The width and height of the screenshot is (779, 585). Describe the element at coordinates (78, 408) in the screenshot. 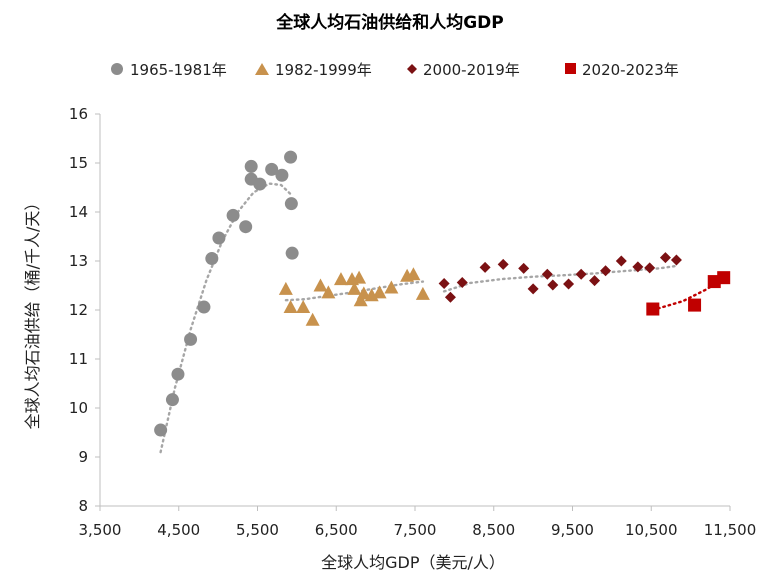

I see `y-tick-label: 10` at that location.